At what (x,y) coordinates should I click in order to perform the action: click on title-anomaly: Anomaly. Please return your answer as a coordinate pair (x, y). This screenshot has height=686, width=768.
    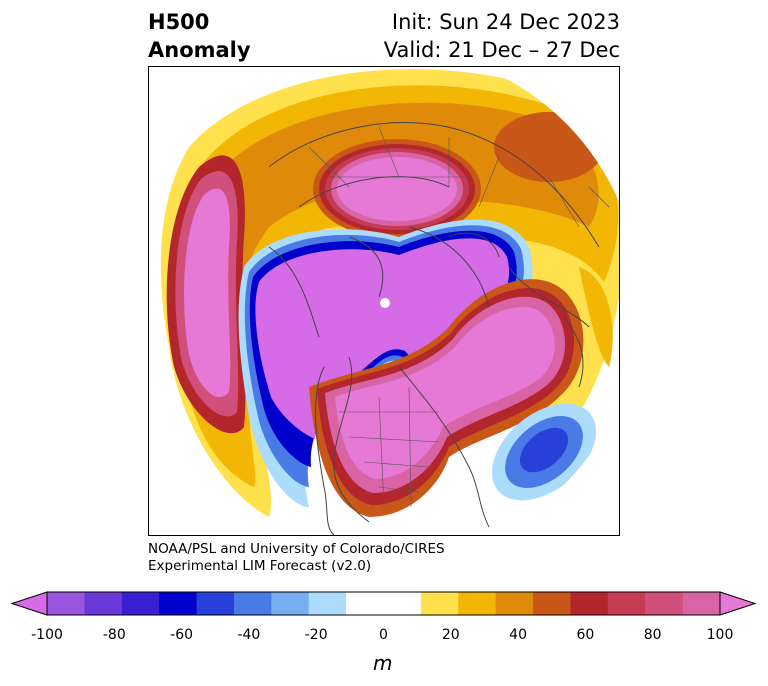
    Looking at the image, I should click on (199, 50).